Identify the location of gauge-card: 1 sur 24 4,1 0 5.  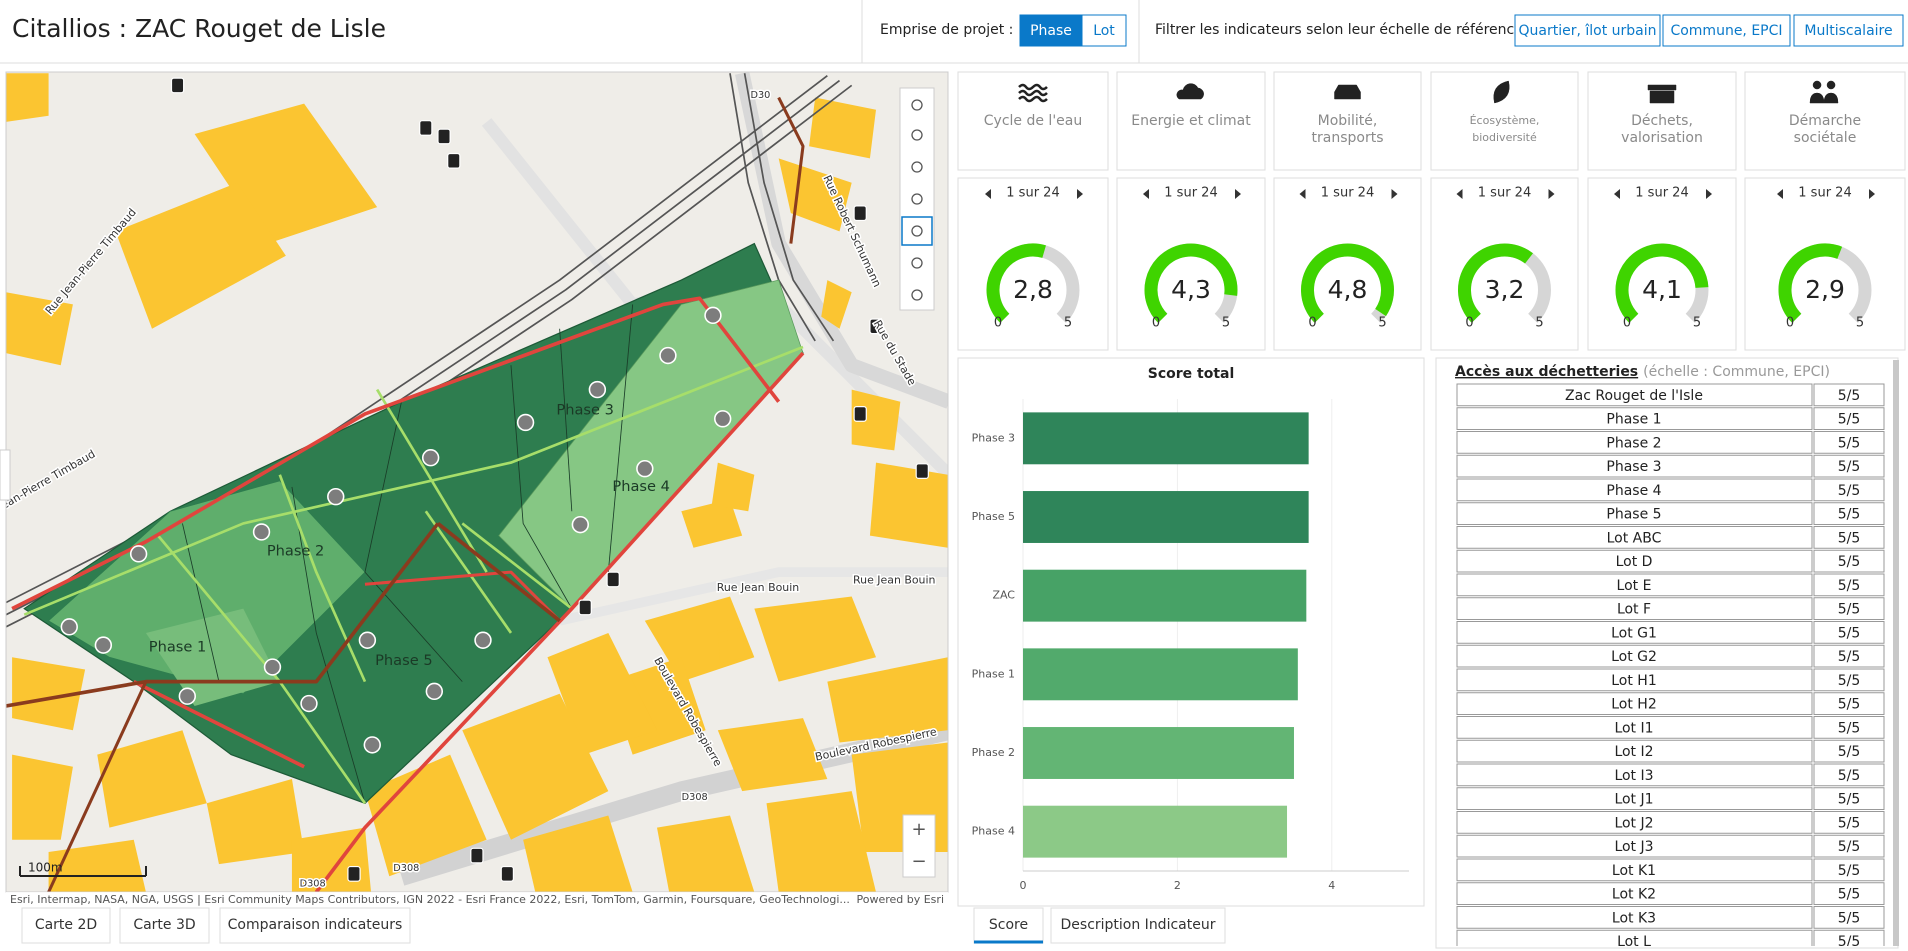
(1662, 264).